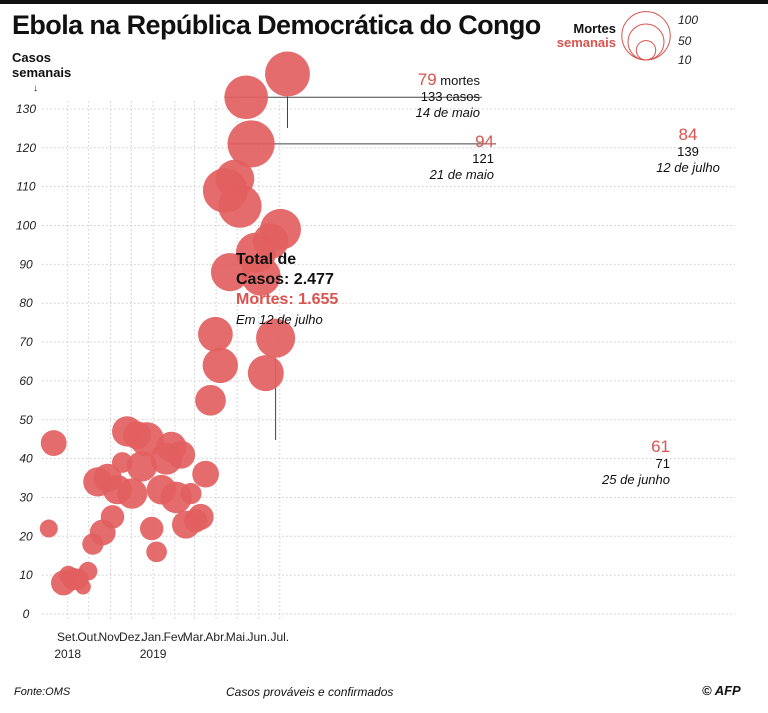 The width and height of the screenshot is (768, 713). What do you see at coordinates (35, 88) in the screenshot?
I see `y-axis-arrow-icon: ↓` at bounding box center [35, 88].